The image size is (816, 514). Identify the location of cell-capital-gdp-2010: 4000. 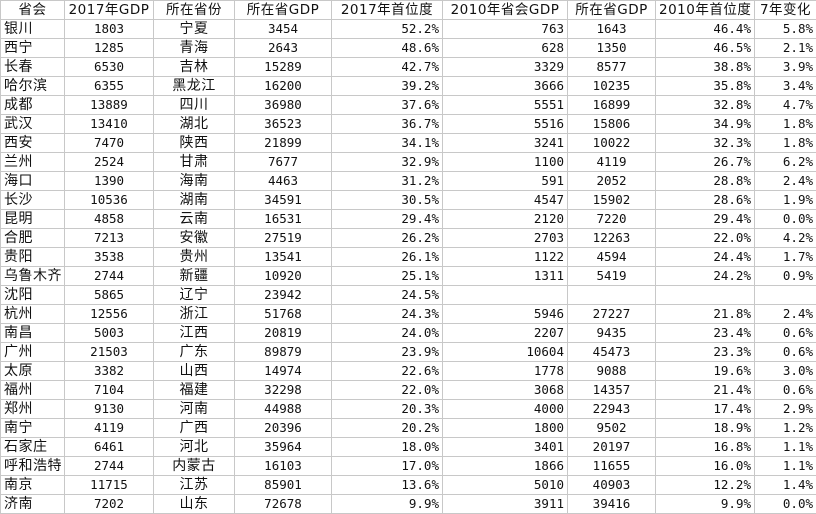
(505, 409).